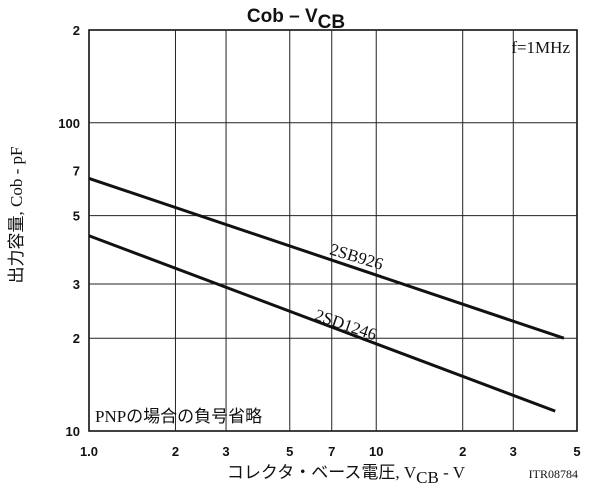  I want to click on x-tick-label: 1.0, so click(89, 451).